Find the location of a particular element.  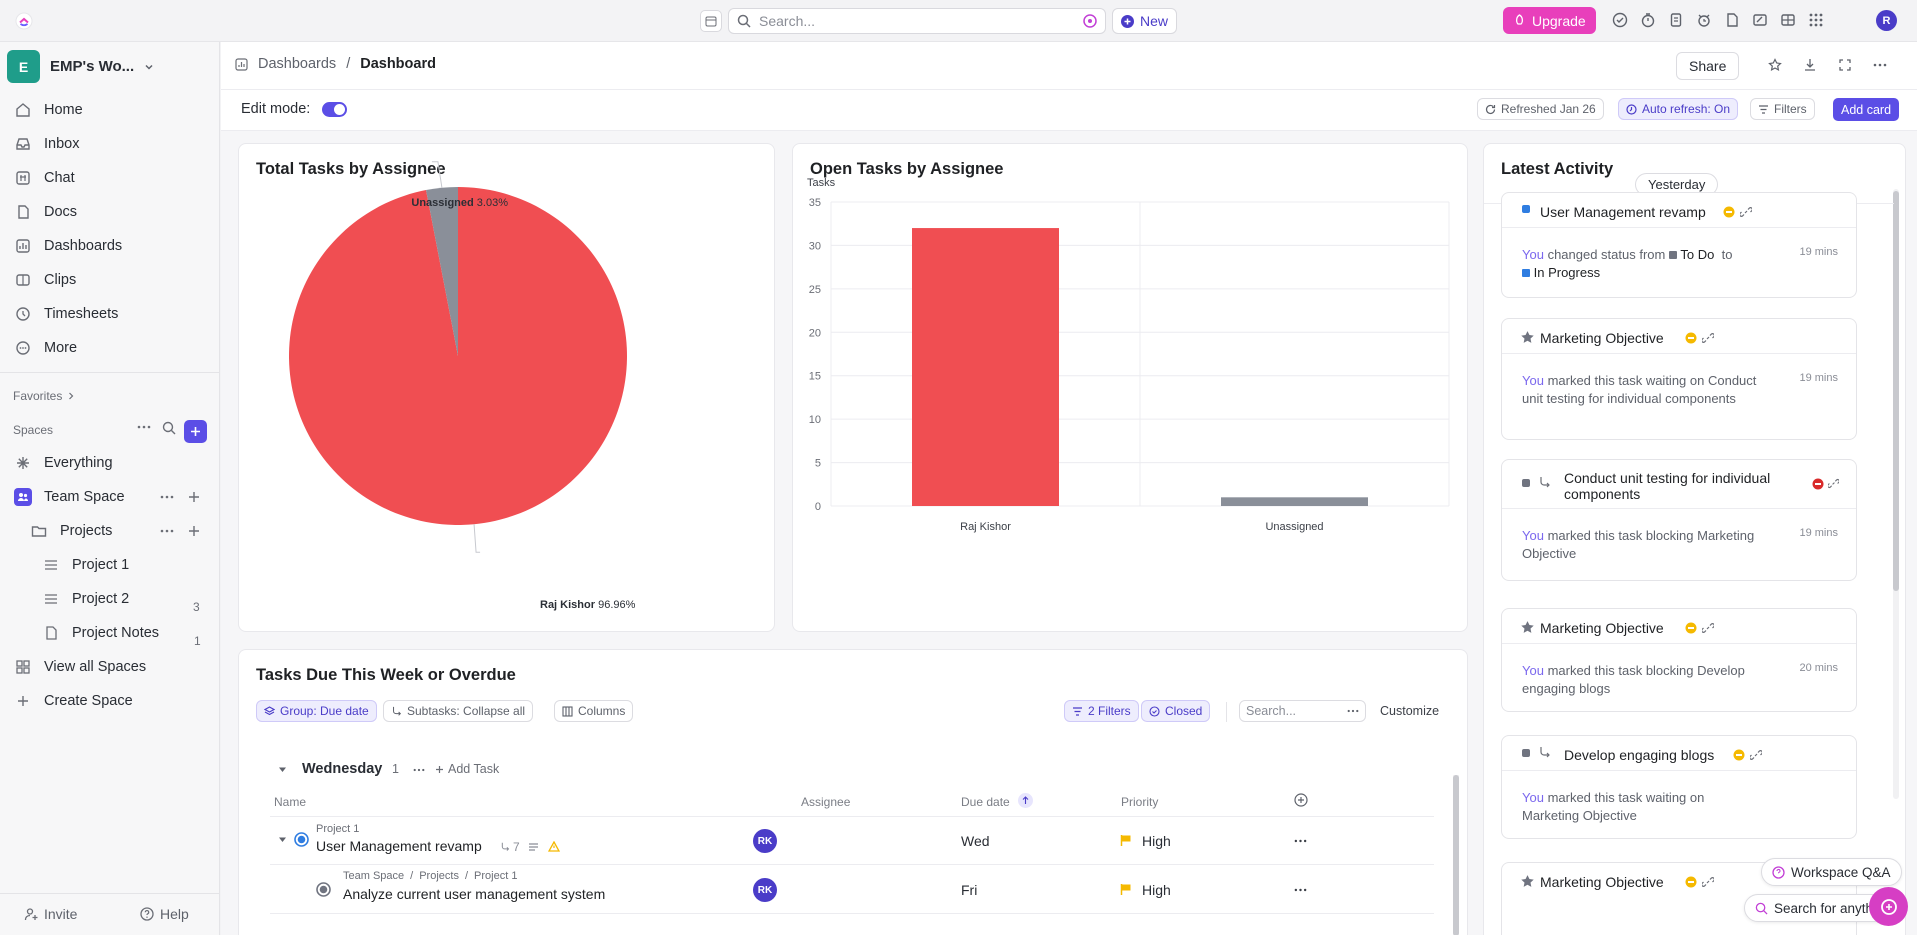

sidebar-item-clips: Clips is located at coordinates (45, 280).